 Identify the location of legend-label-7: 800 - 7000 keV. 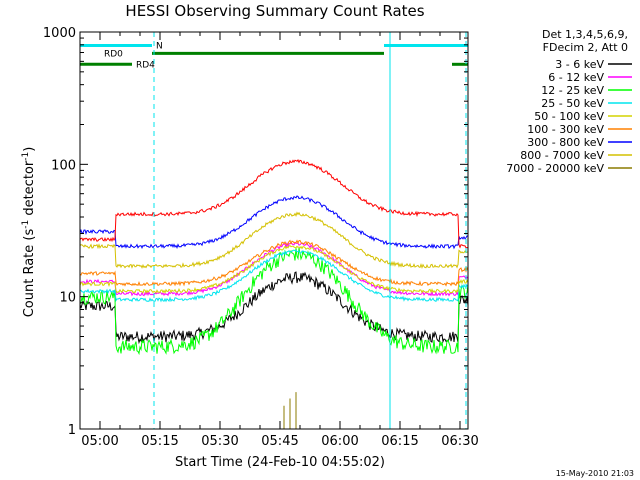
(562, 155).